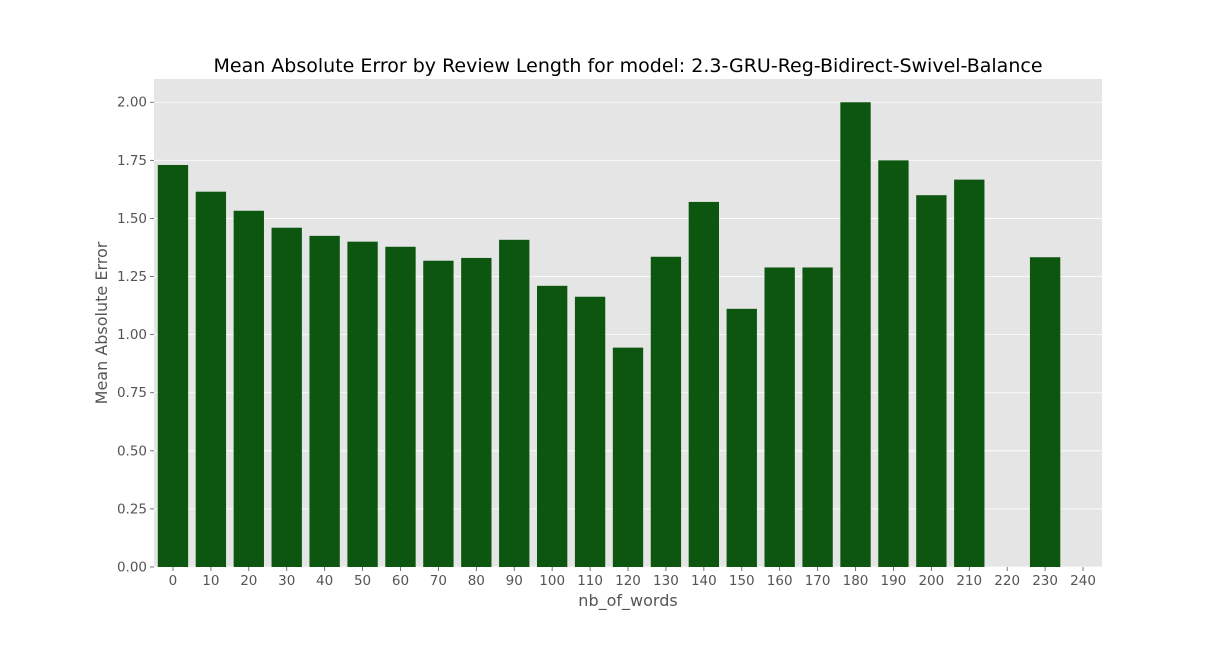 The image size is (1224, 648). What do you see at coordinates (173, 581) in the screenshot?
I see `x-tick-label: 0` at bounding box center [173, 581].